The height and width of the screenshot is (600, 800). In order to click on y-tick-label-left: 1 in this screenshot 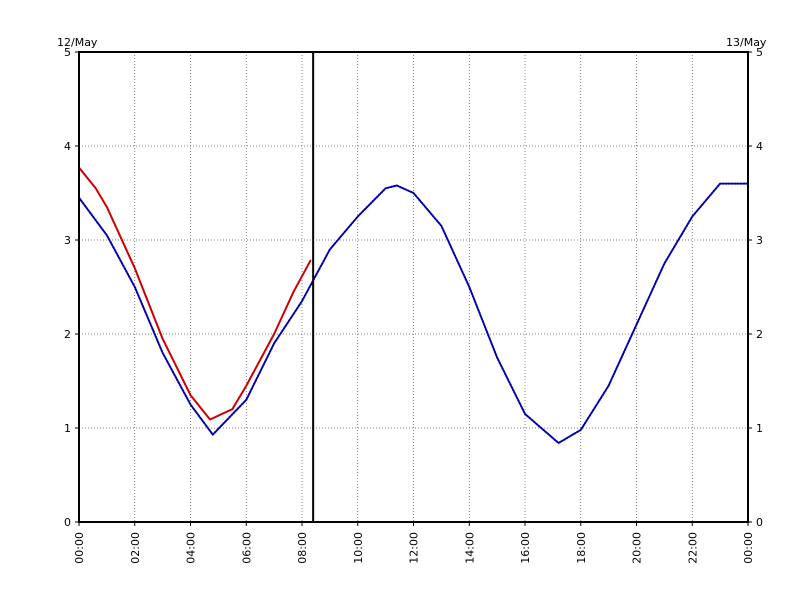, I will do `click(67, 428)`.